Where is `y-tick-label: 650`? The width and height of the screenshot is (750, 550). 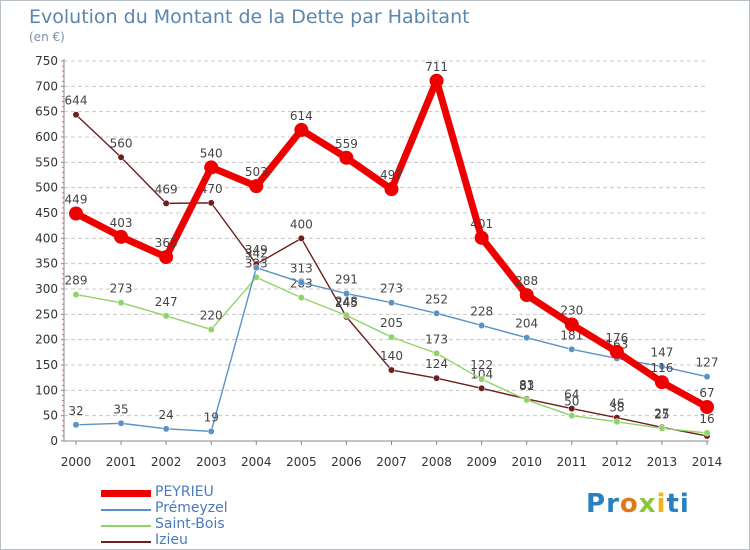 y-tick-label: 650 is located at coordinates (46, 112).